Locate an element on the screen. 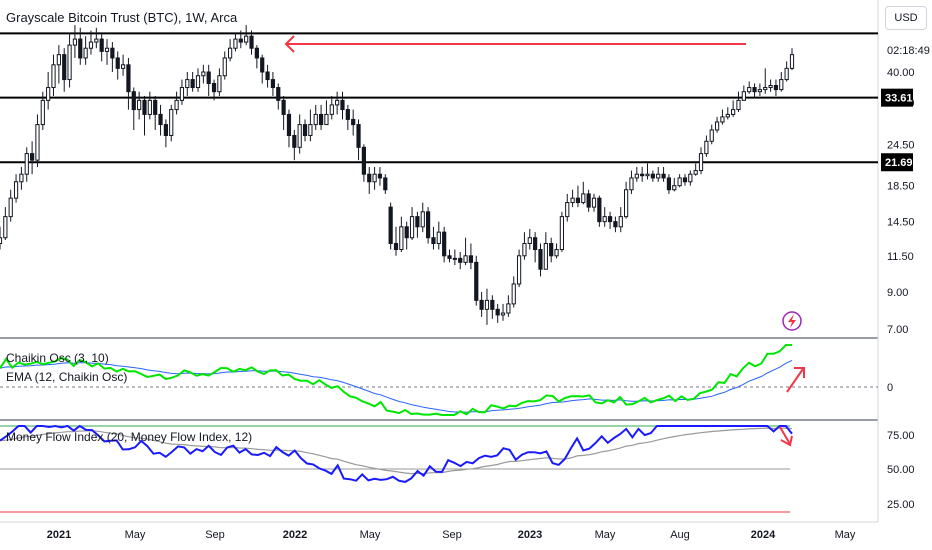  mfi-tick: 50.00 is located at coordinates (901, 470).